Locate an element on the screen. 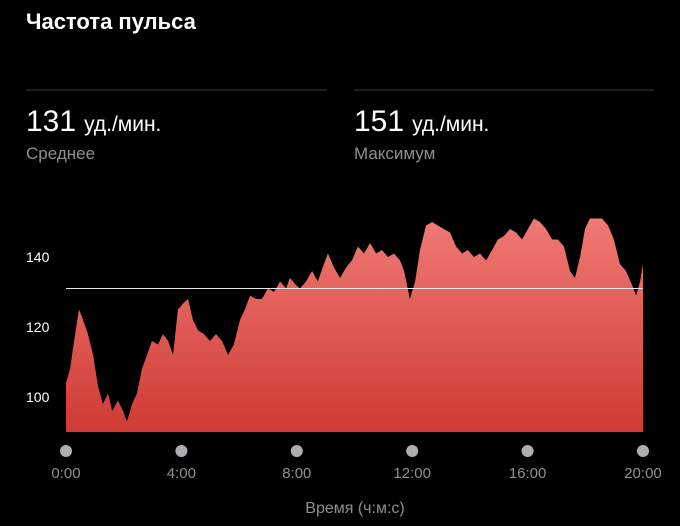 This screenshot has height=526, width=680. stat-label: Среднее is located at coordinates (60, 153).